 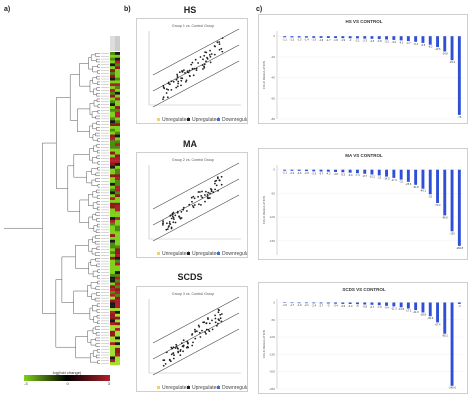 I want to click on bar-chart-tick-label: -60, so click(x=273, y=98).